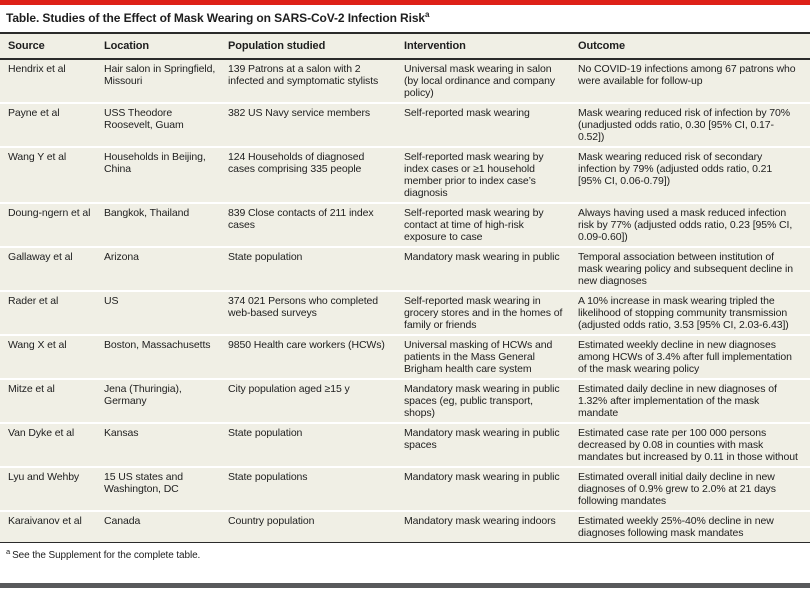 This screenshot has height=591, width=810. Describe the element at coordinates (316, 357) in the screenshot. I see `cell-population: 9850 Health care workers (HCWs)` at that location.